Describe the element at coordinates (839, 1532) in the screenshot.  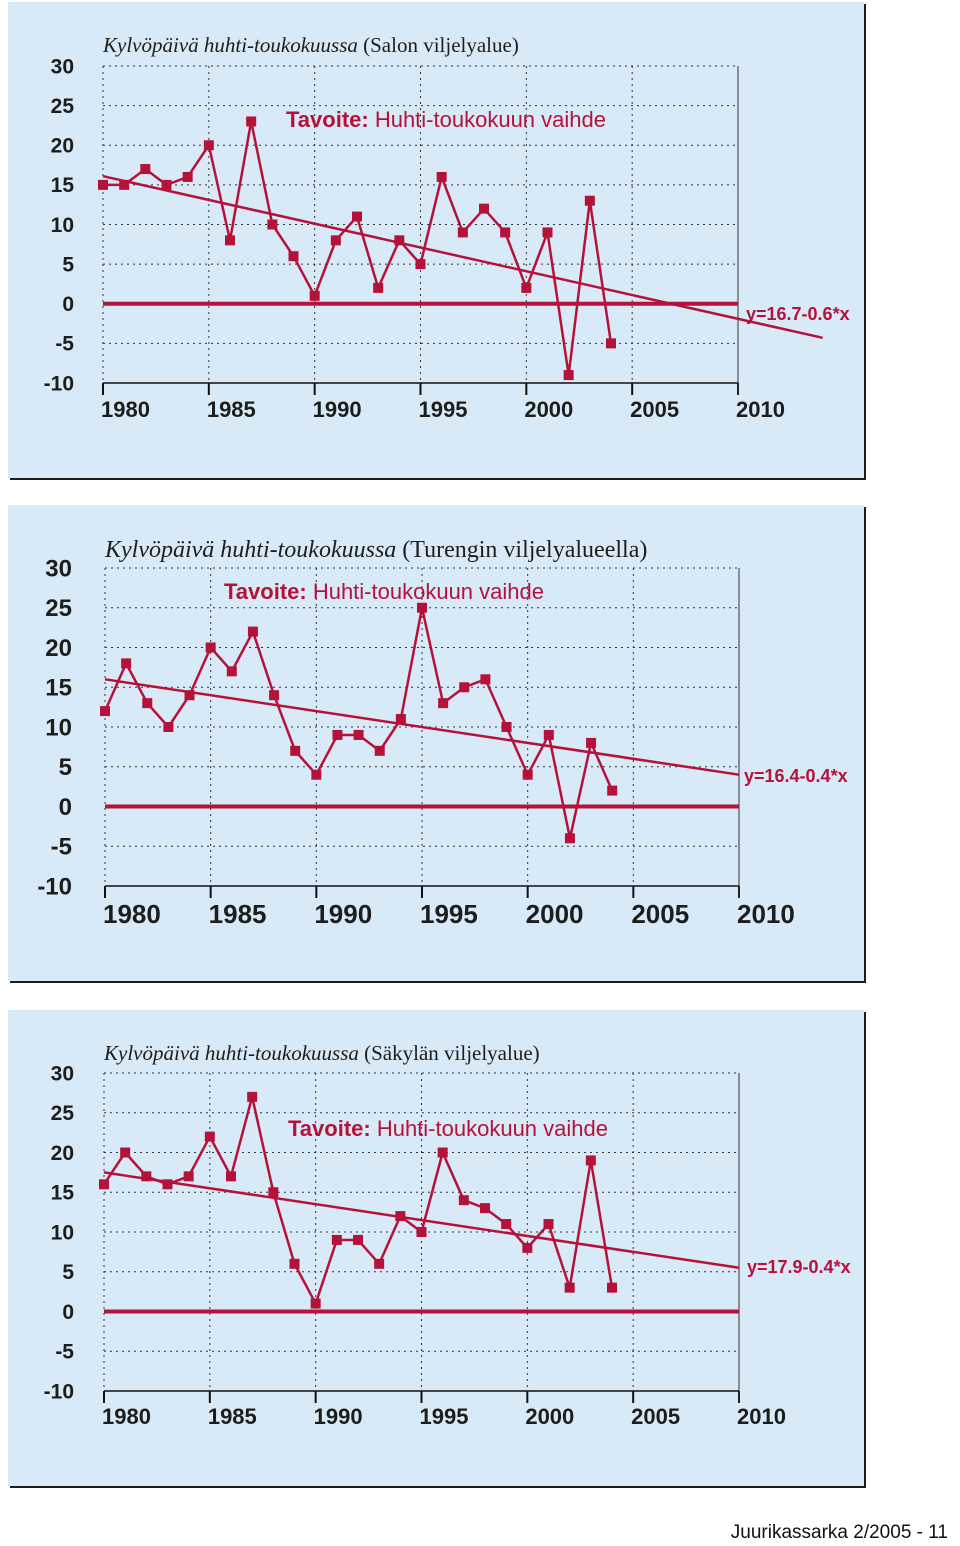
I see `page-footer: Juurikassarka 2/2005 - 11` at that location.